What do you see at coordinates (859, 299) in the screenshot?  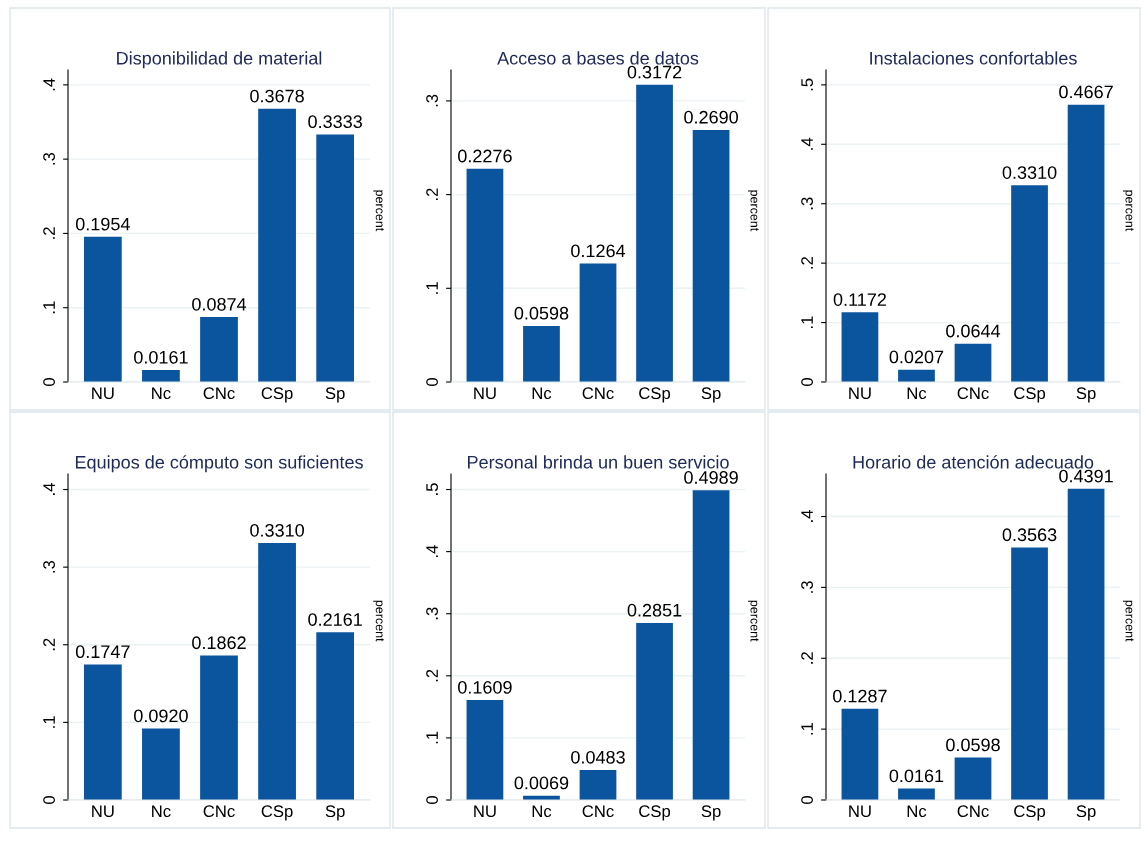 I see `data-label: 0.1172` at bounding box center [859, 299].